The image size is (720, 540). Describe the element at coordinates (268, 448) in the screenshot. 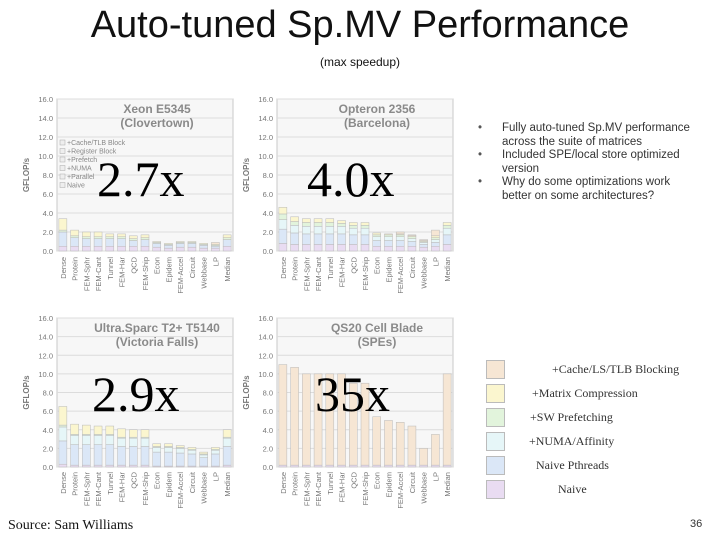

I see `y-tick-label: 2.0` at that location.